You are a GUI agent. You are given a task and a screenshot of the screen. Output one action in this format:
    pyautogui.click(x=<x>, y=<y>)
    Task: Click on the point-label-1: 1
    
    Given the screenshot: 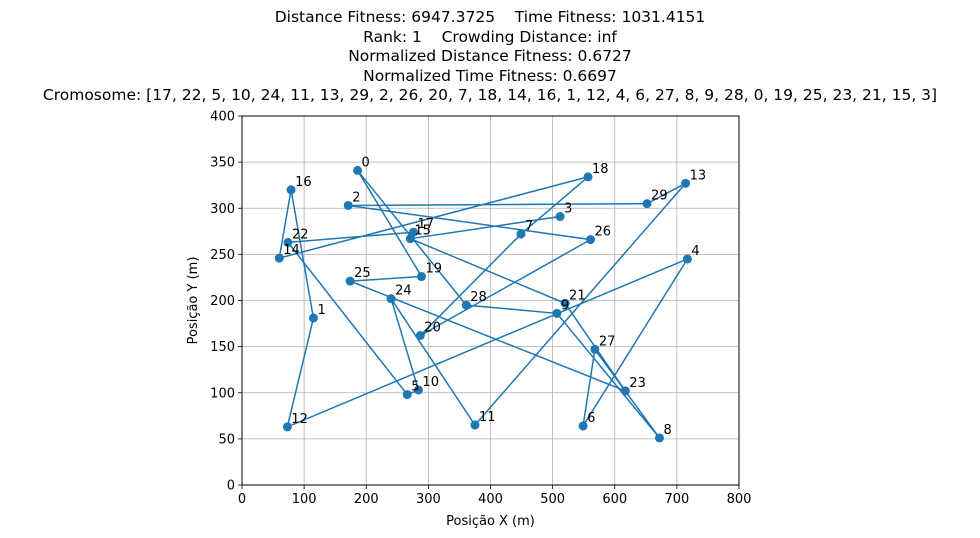 What is the action you would take?
    pyautogui.click(x=321, y=310)
    